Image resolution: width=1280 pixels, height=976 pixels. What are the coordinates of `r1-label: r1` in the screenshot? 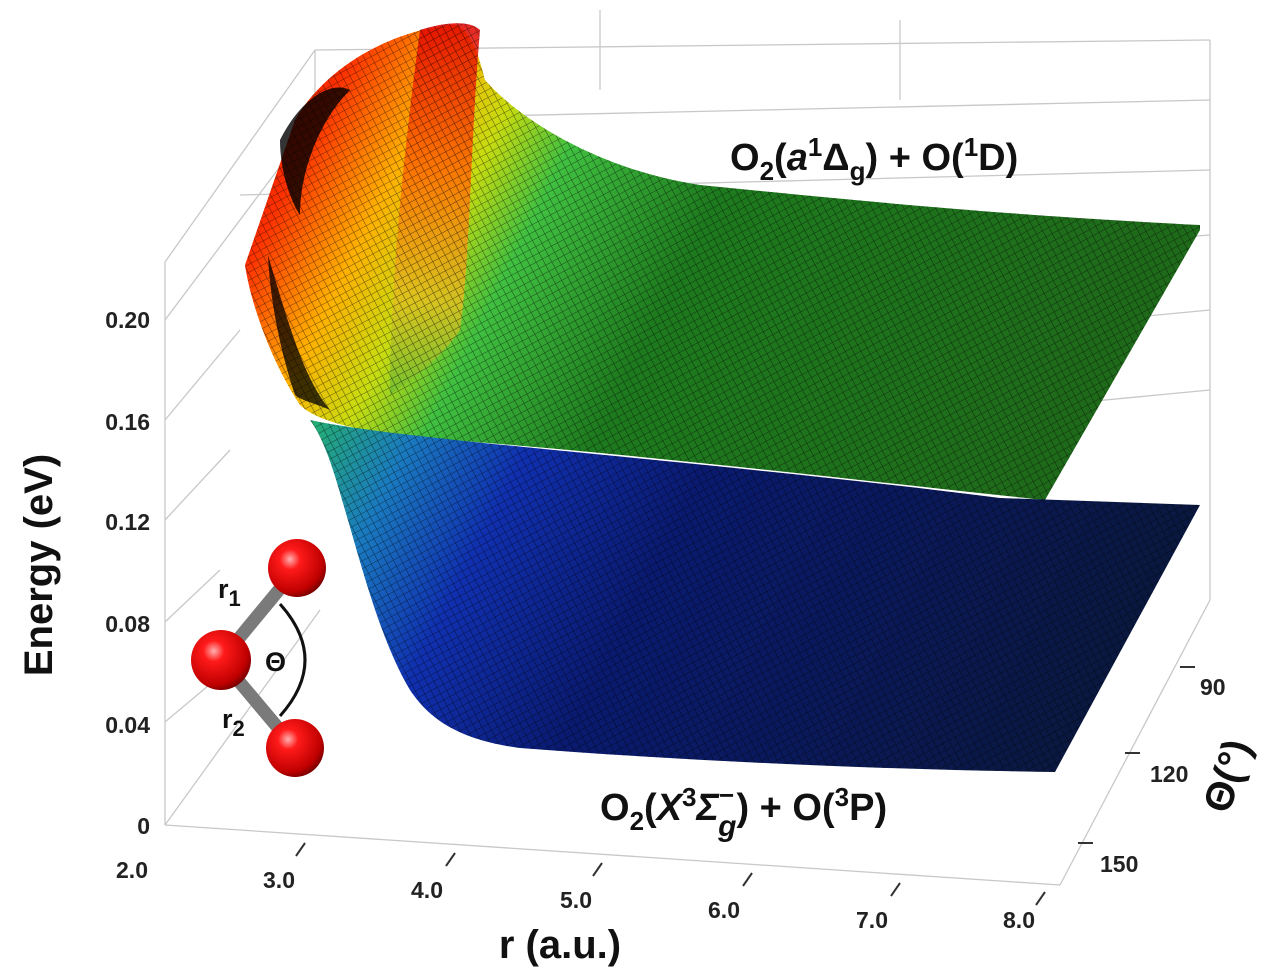 It's located at (229, 592).